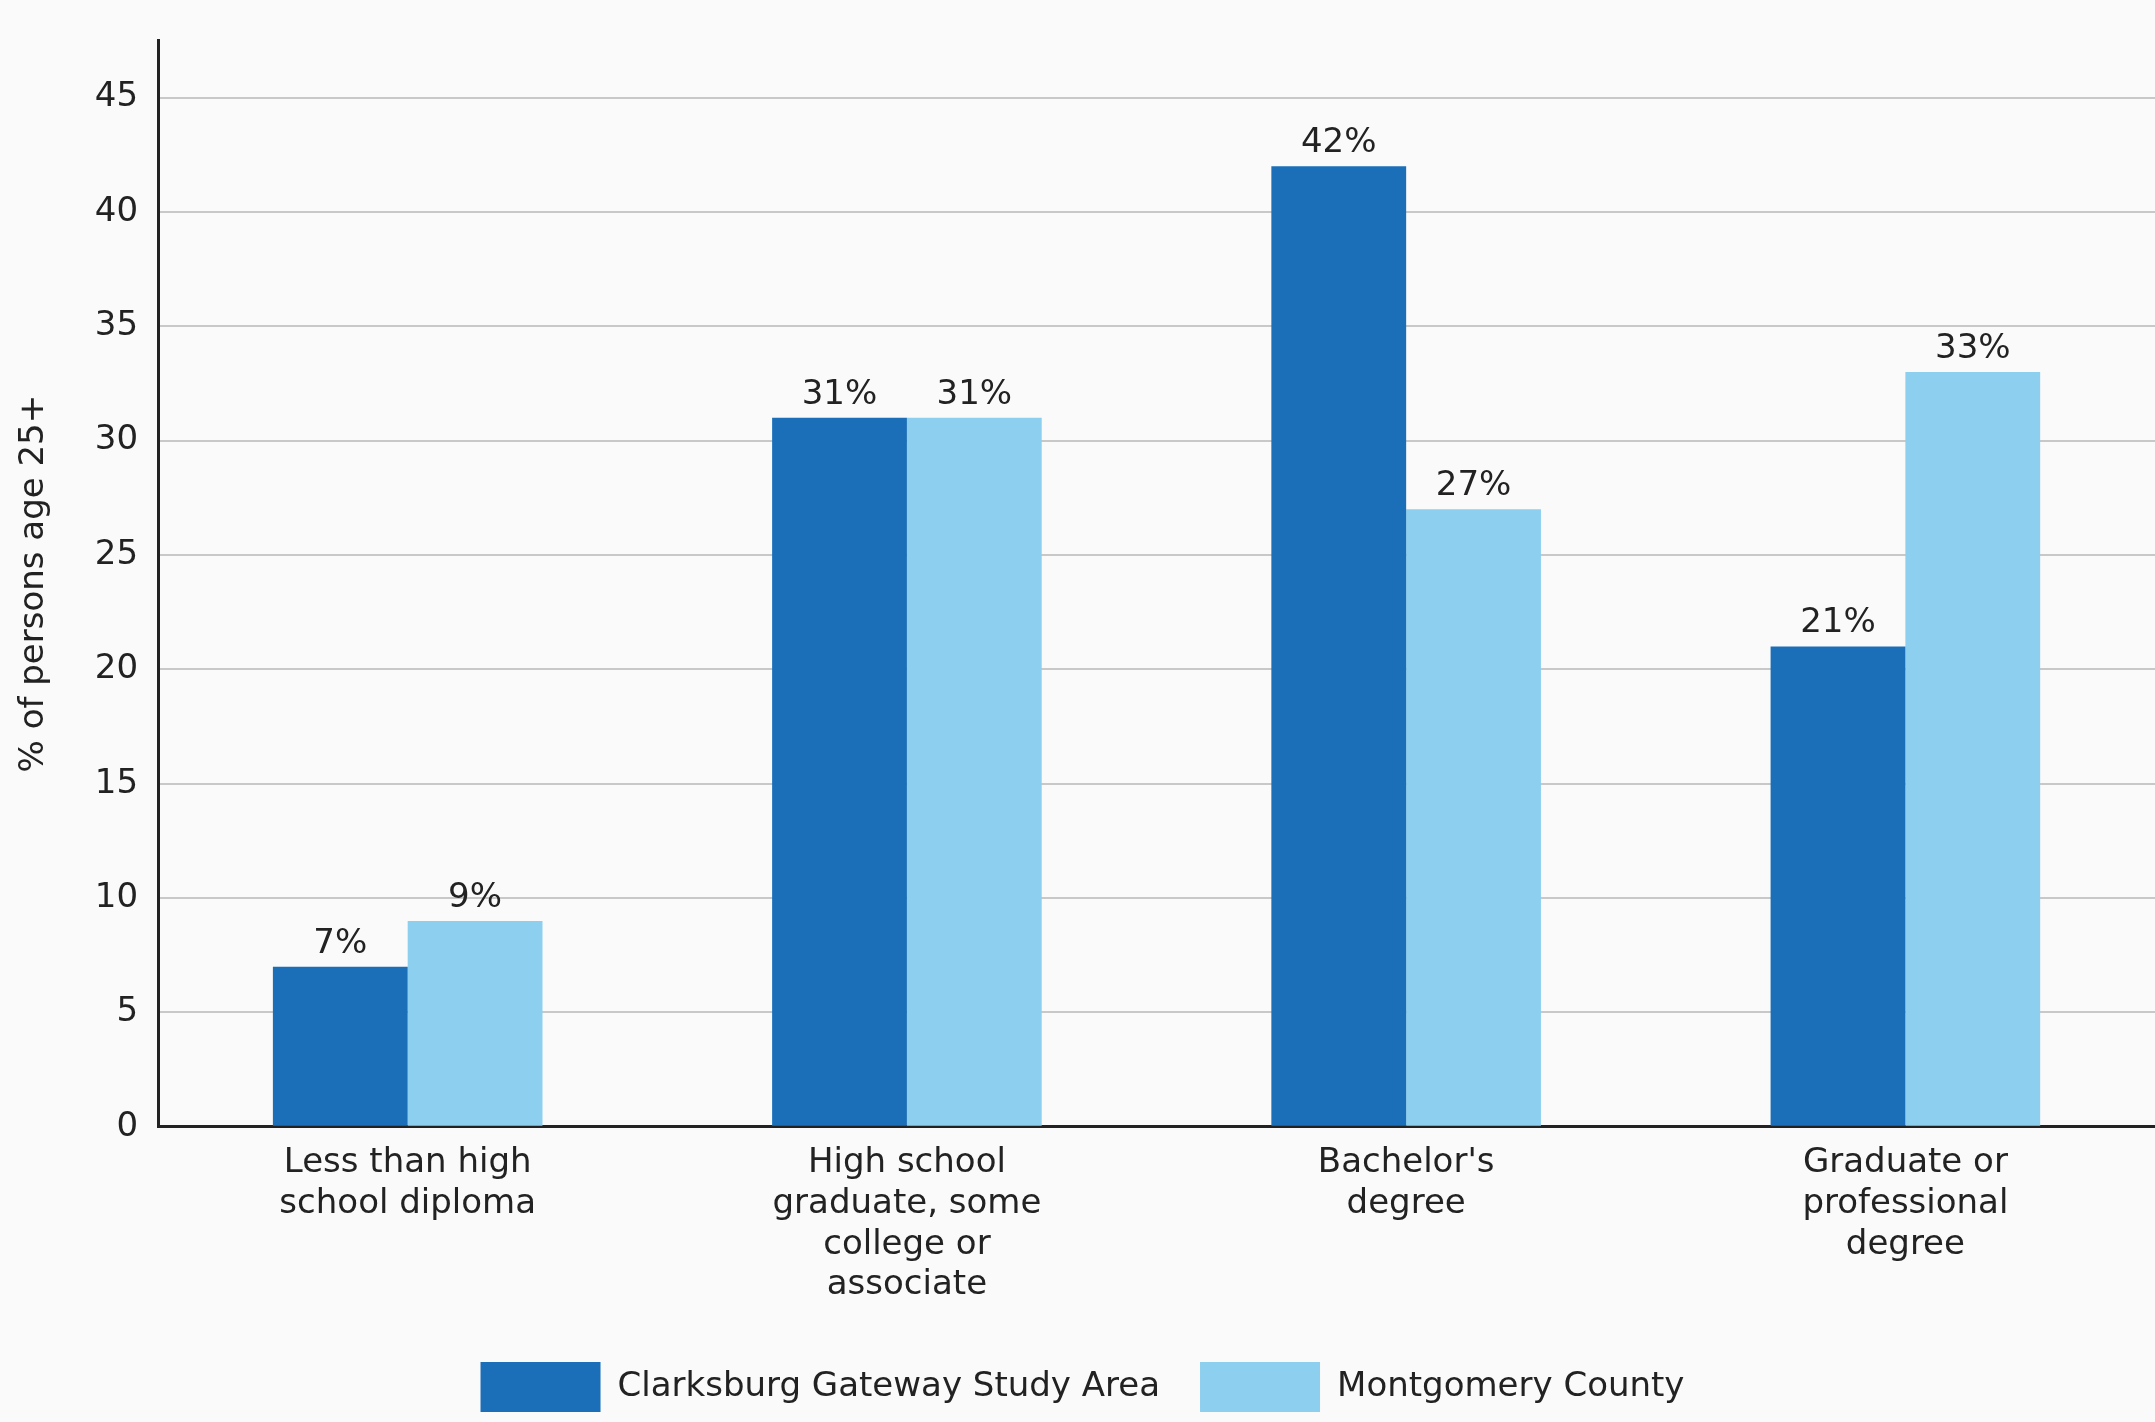 Image resolution: width=2155 pixels, height=1422 pixels. Describe the element at coordinates (1473, 483) in the screenshot. I see `data-label: 27%` at that location.